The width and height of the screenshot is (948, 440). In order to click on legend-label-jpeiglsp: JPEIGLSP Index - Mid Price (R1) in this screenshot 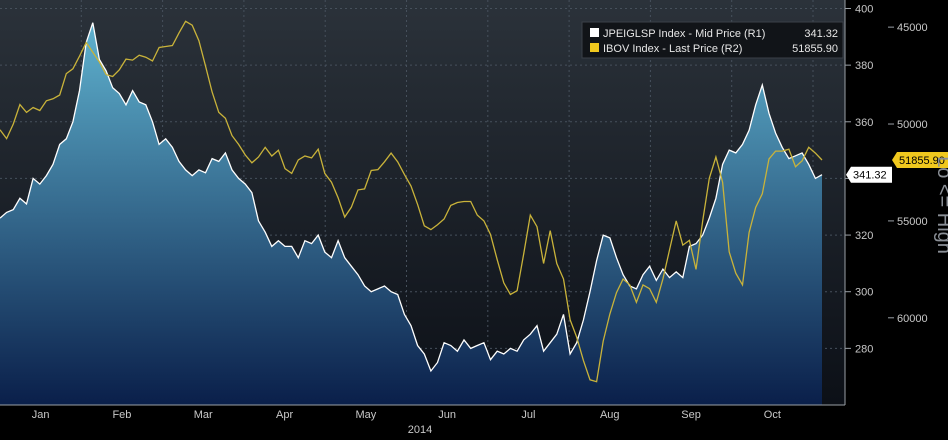, I will do `click(684, 34)`.